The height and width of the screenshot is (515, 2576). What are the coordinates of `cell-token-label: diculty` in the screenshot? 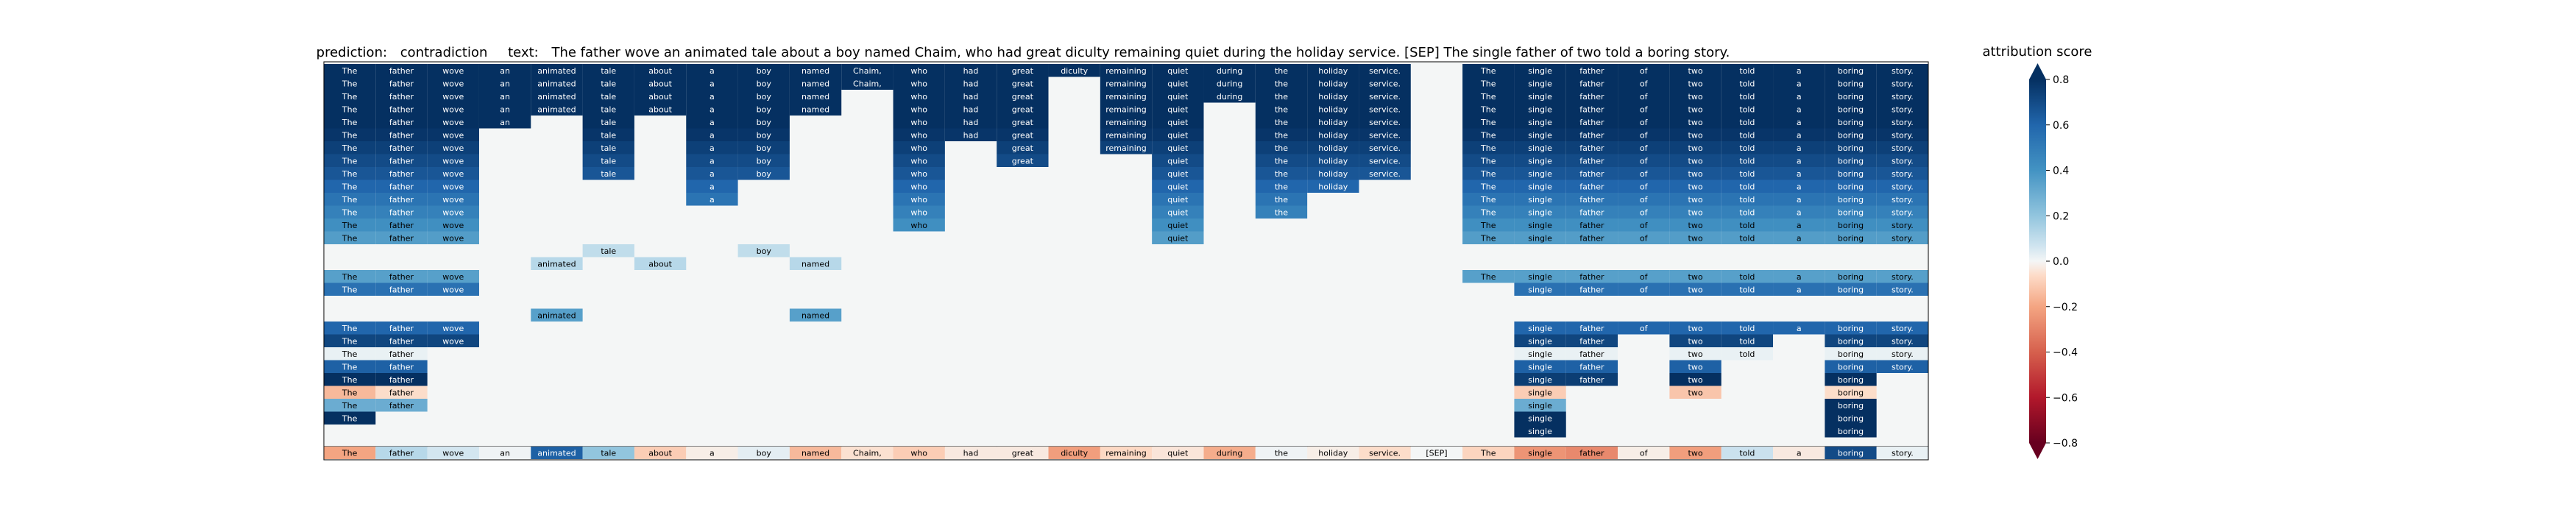 It's located at (1074, 71).